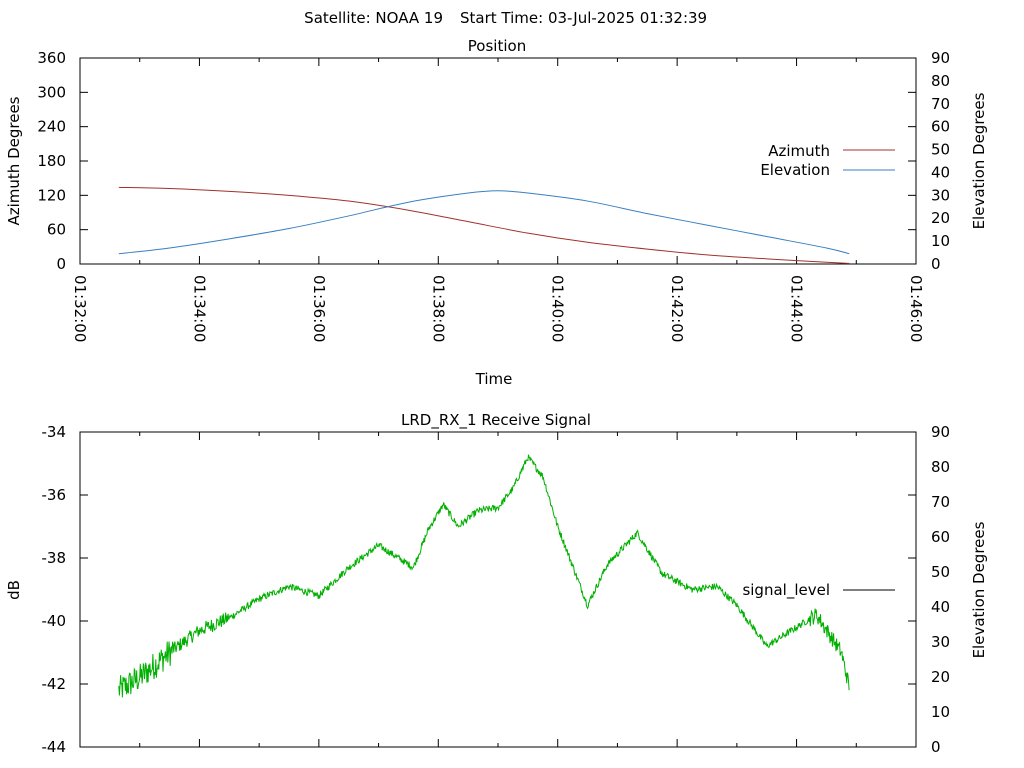 The height and width of the screenshot is (768, 1024). Describe the element at coordinates (677, 308) in the screenshot. I see `x-tick-label: 01:42:00` at that location.